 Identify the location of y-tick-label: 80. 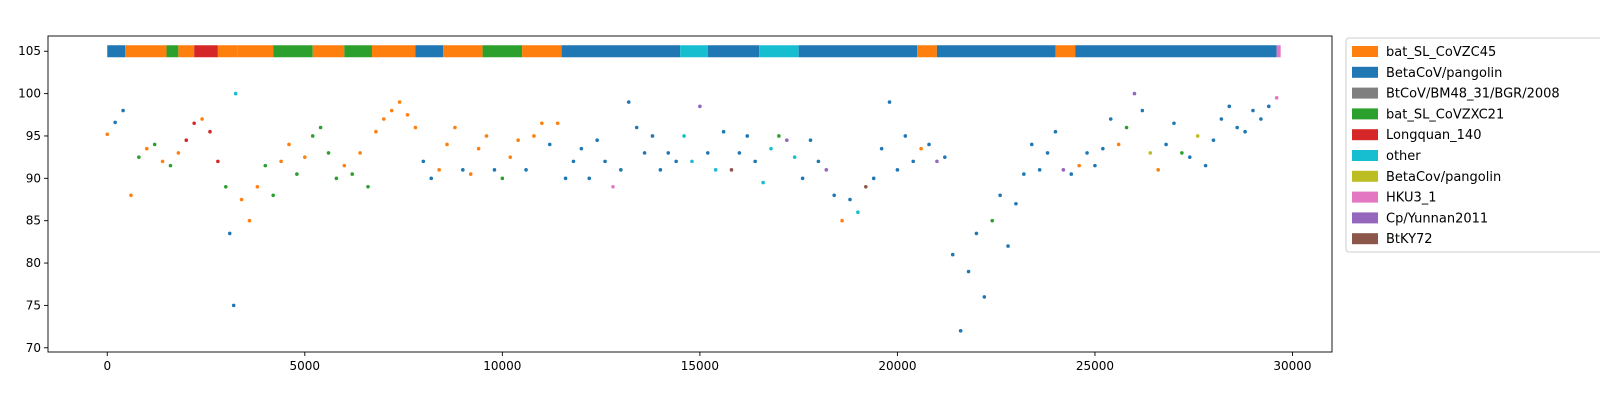
(33, 263).